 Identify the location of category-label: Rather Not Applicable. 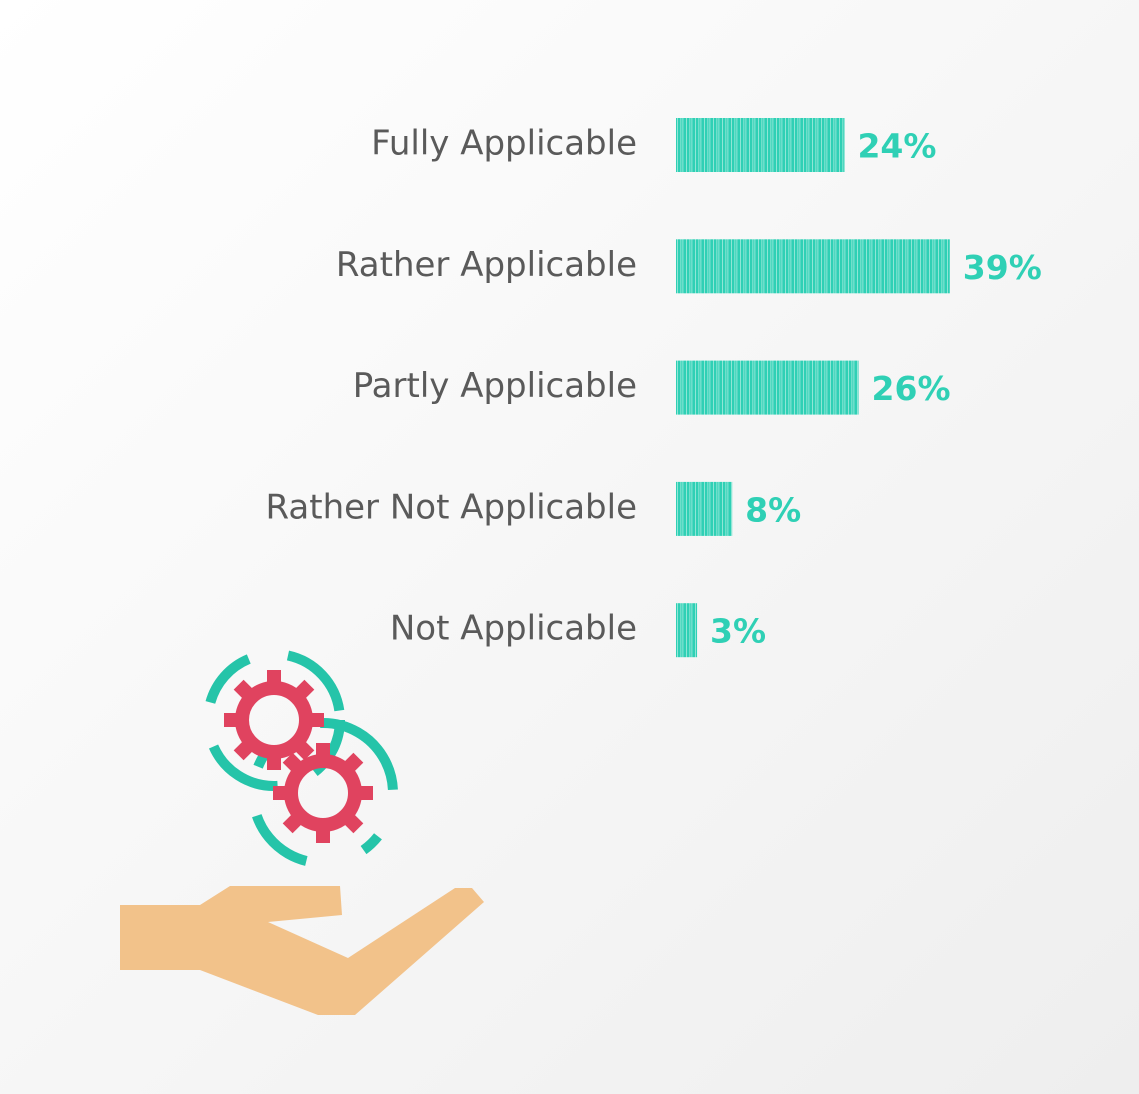
(451, 507).